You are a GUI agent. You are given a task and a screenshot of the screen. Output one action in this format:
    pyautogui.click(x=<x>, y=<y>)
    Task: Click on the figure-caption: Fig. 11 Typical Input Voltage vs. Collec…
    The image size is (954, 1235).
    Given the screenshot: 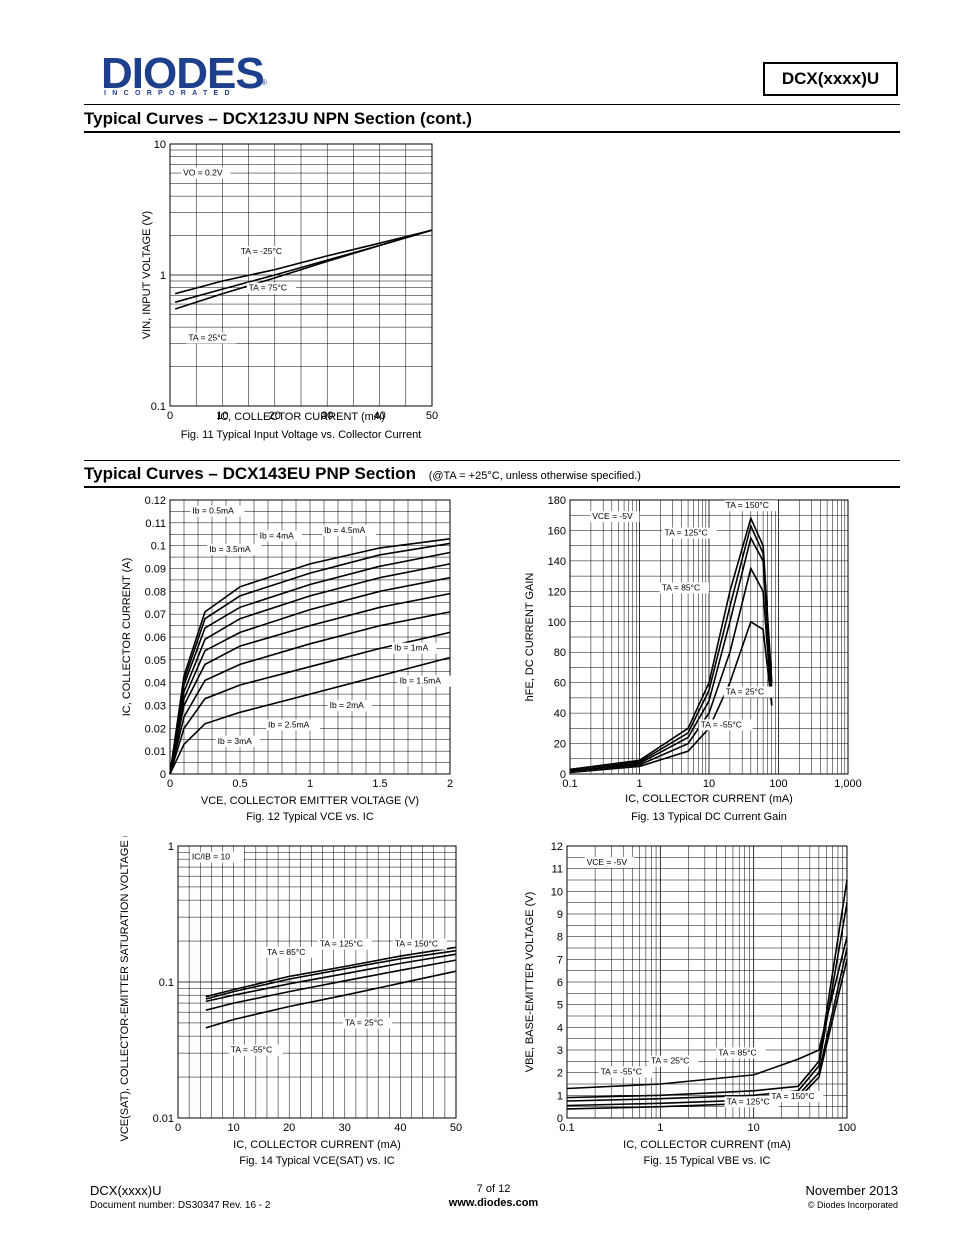 What is the action you would take?
    pyautogui.click(x=301, y=435)
    